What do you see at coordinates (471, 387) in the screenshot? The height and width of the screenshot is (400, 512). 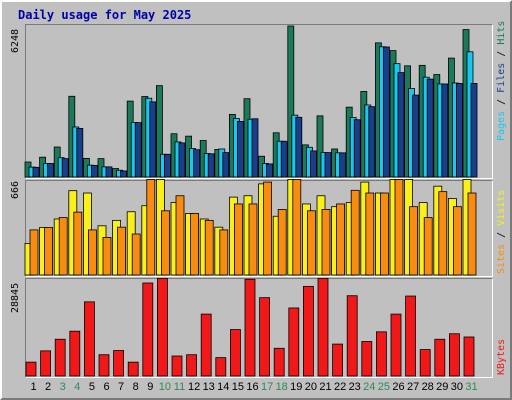 I see `day-label: 31` at bounding box center [471, 387].